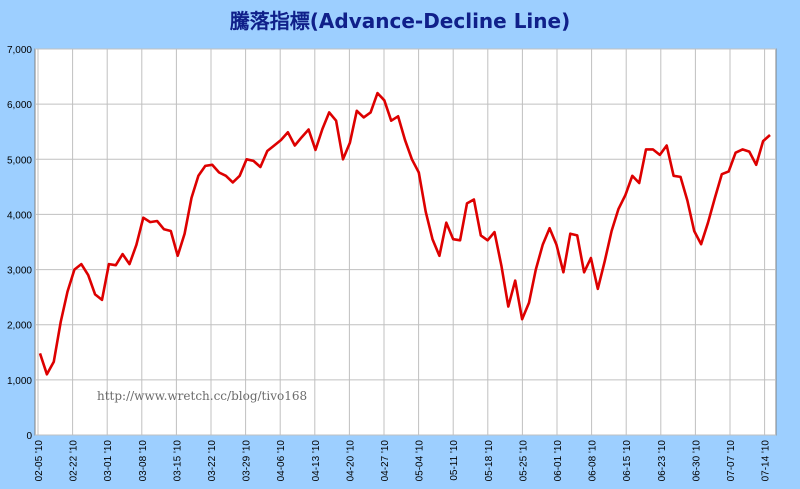 Image resolution: width=800 pixels, height=489 pixels. What do you see at coordinates (400, 21) in the screenshot?
I see `chart-title: 騰落指標(Advance-Decline Line)` at bounding box center [400, 21].